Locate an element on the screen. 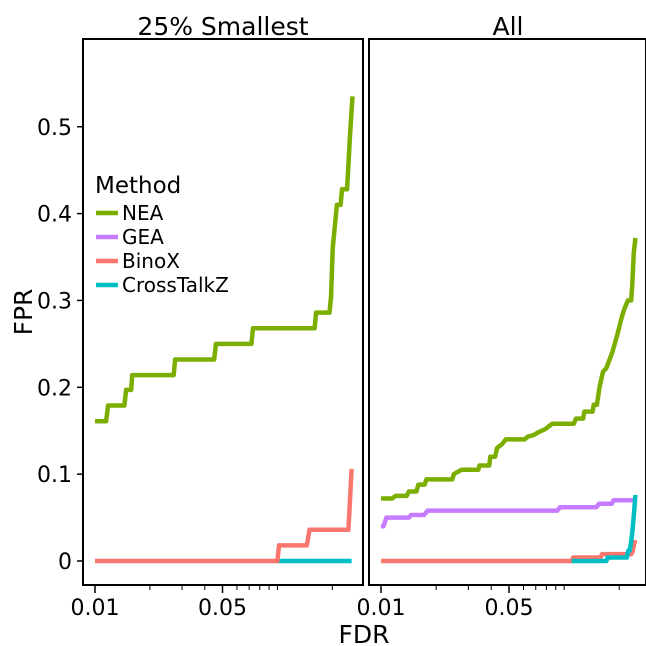 Image resolution: width=646 pixels, height=646 pixels. y-axis-label: FPR is located at coordinates (23, 312).